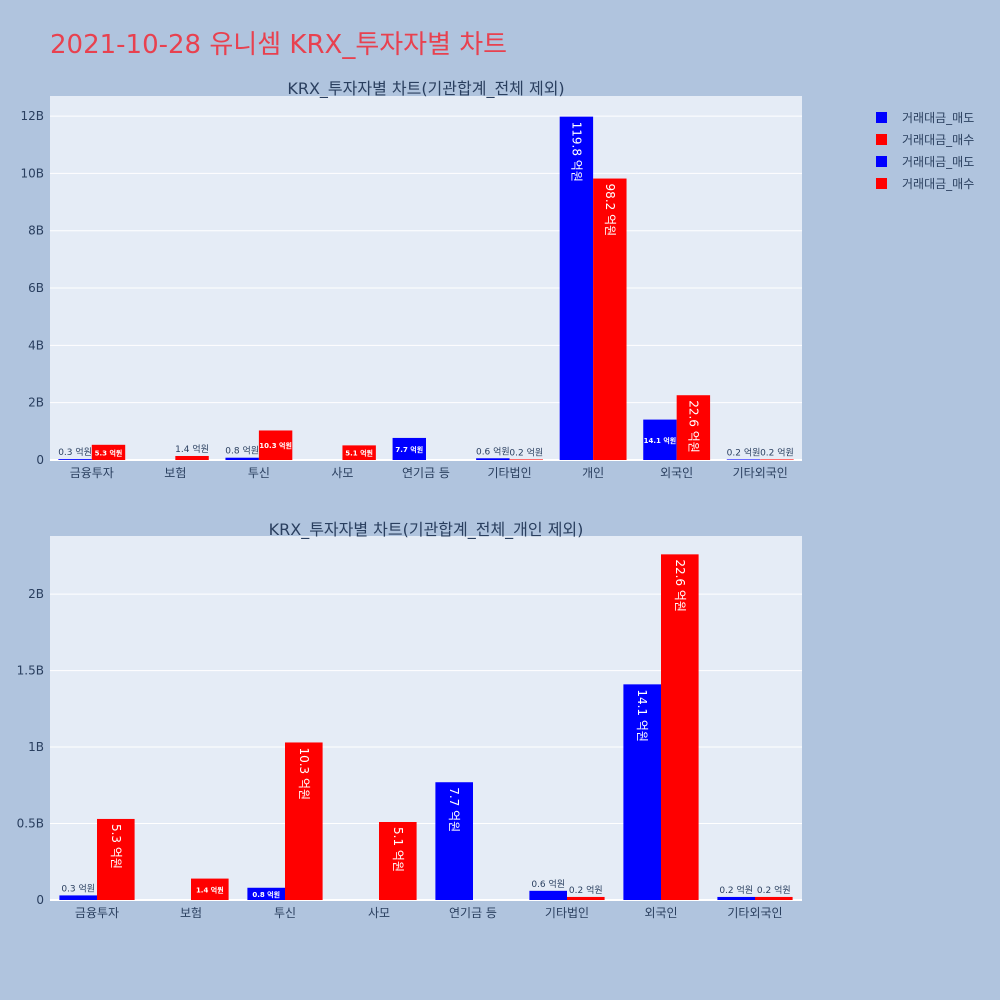 The image size is (1000, 1000). What do you see at coordinates (32, 173) in the screenshot?
I see `y-tick-label: 10B` at bounding box center [32, 173].